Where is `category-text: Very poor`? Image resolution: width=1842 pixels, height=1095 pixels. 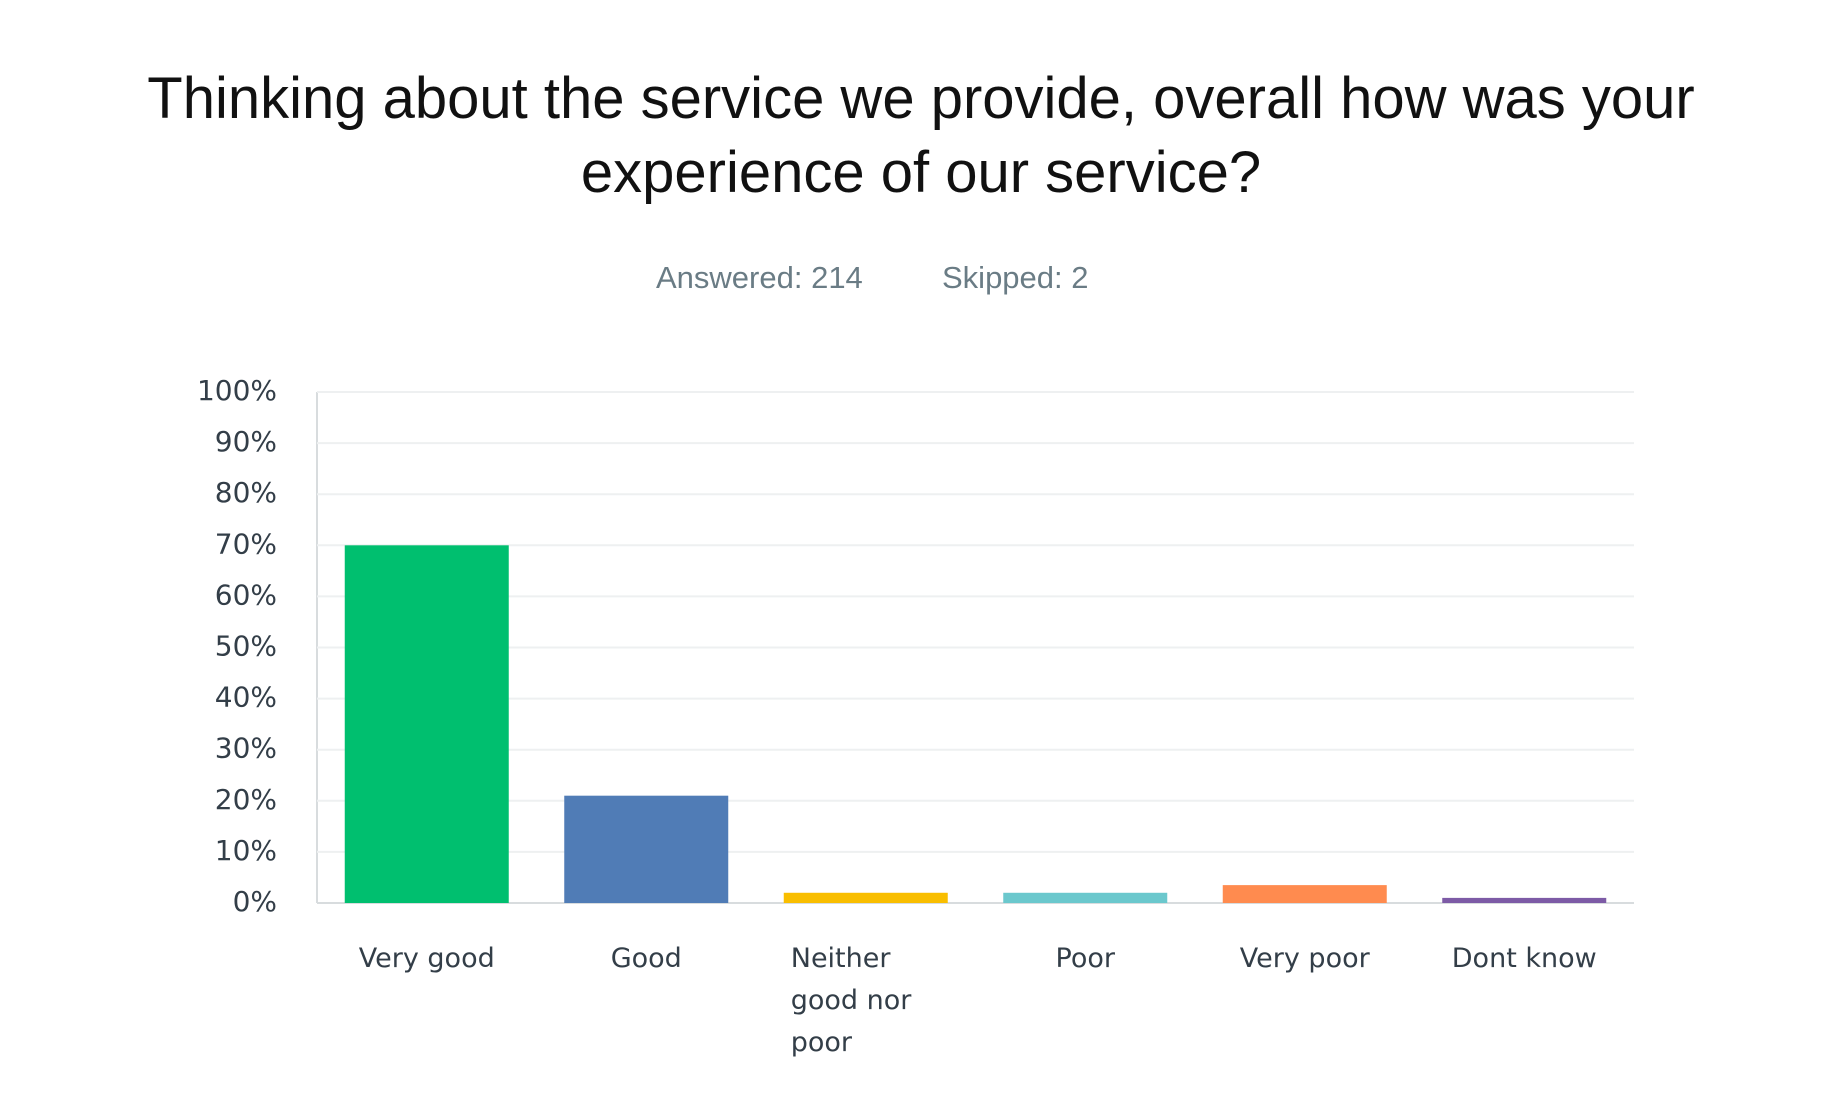
category-text: Very poor is located at coordinates (1304, 958).